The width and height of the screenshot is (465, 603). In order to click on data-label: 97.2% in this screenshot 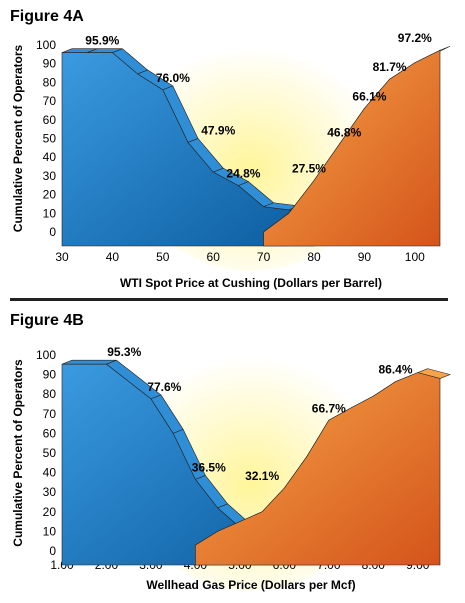, I will do `click(415, 38)`.